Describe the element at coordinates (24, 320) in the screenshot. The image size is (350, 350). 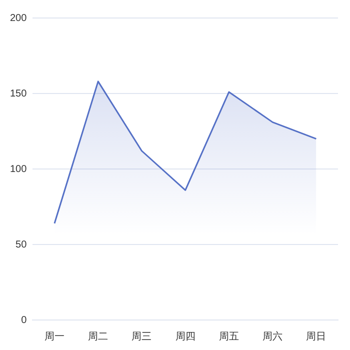
I see `y-tick-label: 0` at that location.